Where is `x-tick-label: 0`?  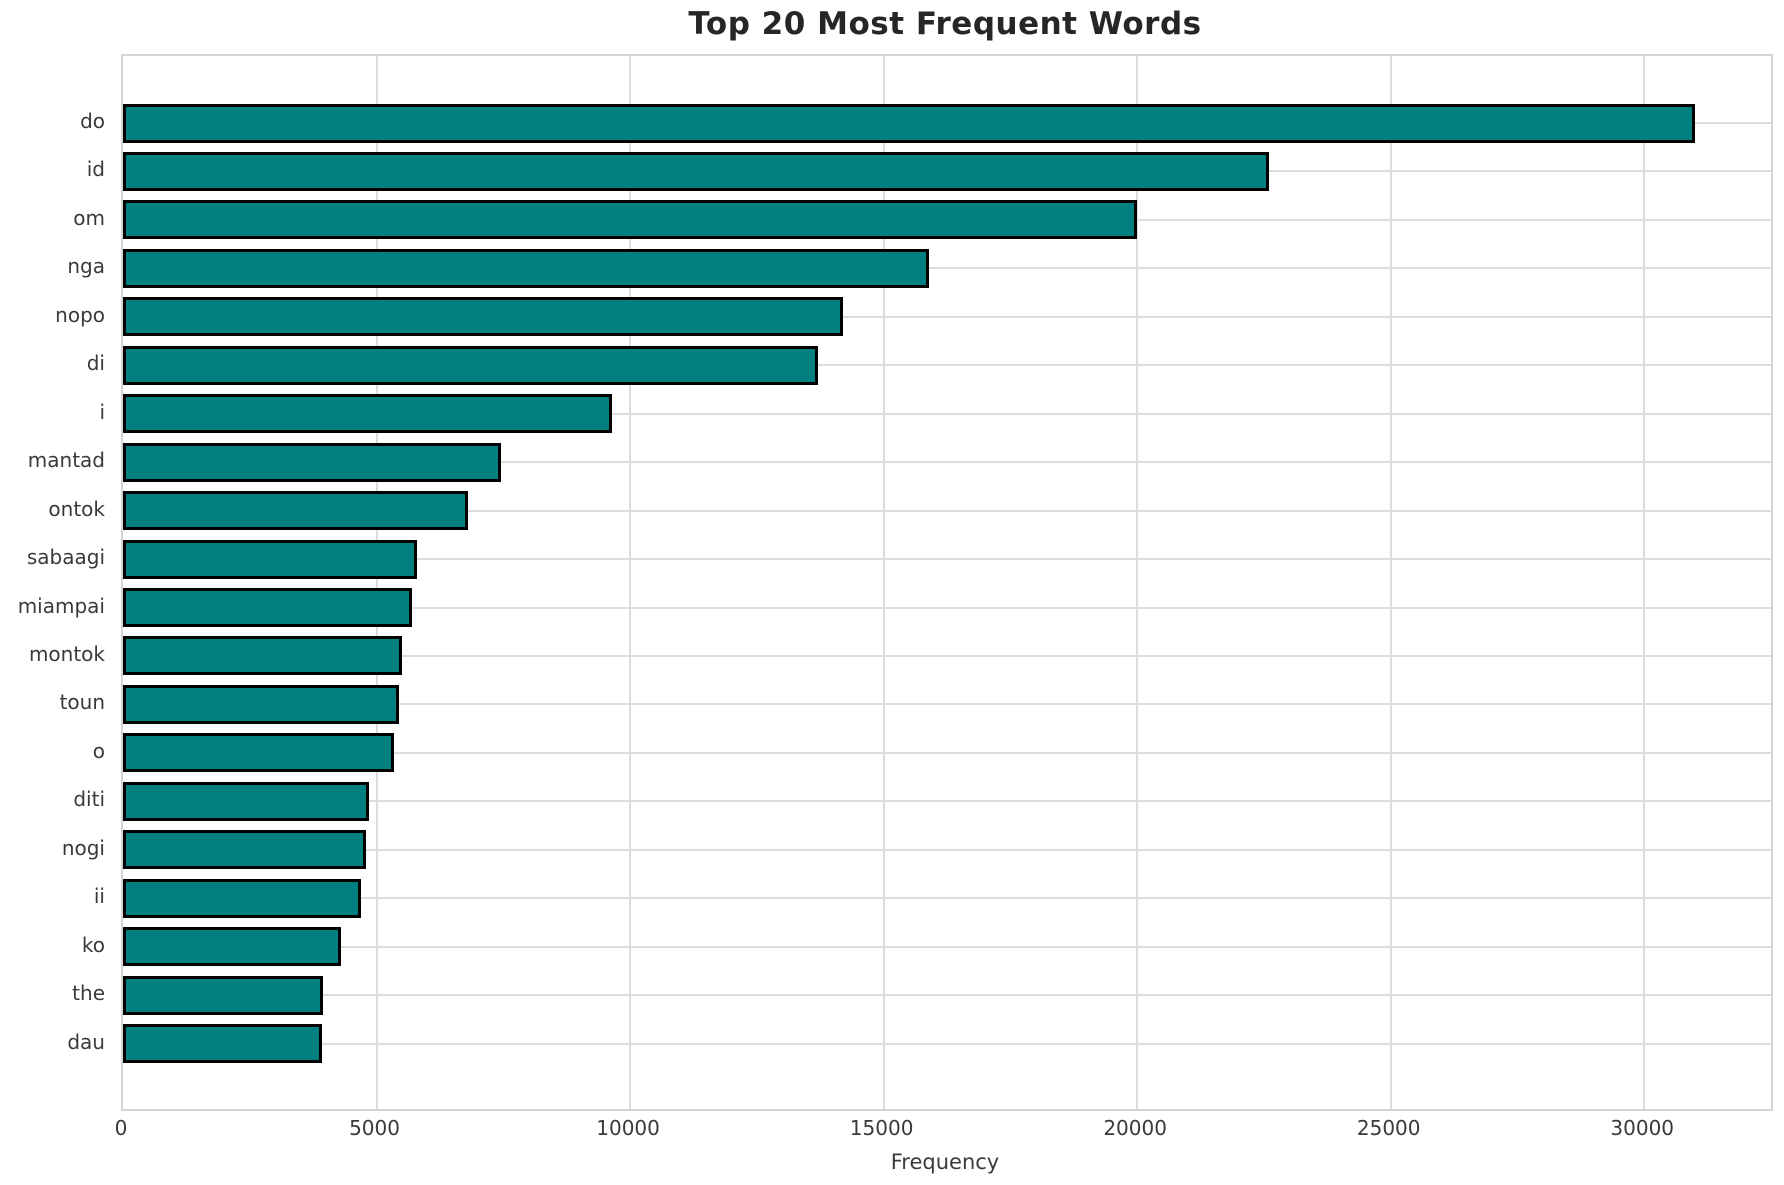
x-tick-label: 0 is located at coordinates (121, 1128).